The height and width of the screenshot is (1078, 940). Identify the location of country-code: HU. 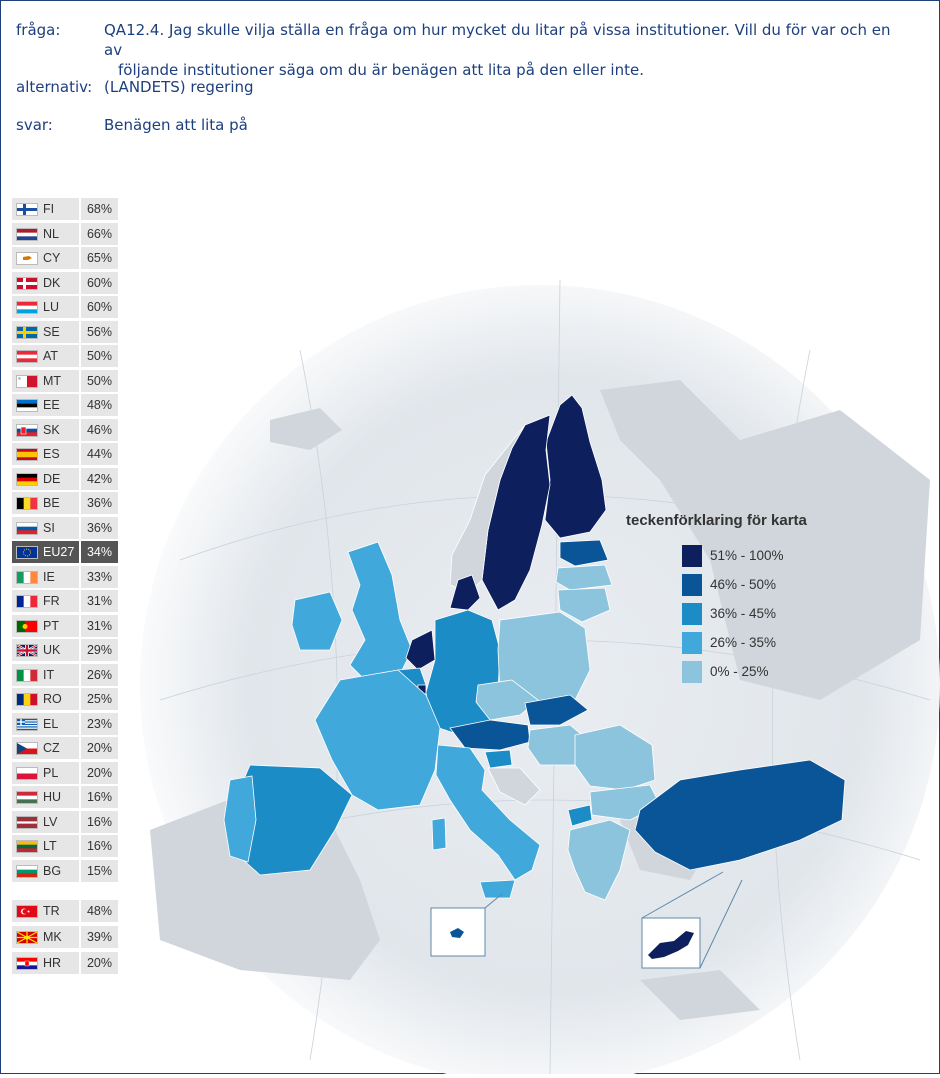
(52, 797).